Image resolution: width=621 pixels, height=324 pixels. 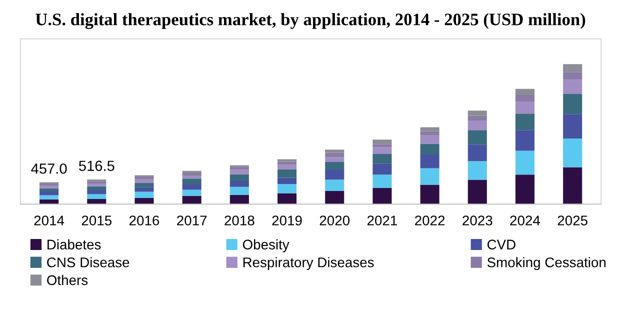 What do you see at coordinates (311, 21) in the screenshot?
I see `chart-title: U.S. digital therapeutics market, by application, 2014 - 2025 (USD million)` at bounding box center [311, 21].